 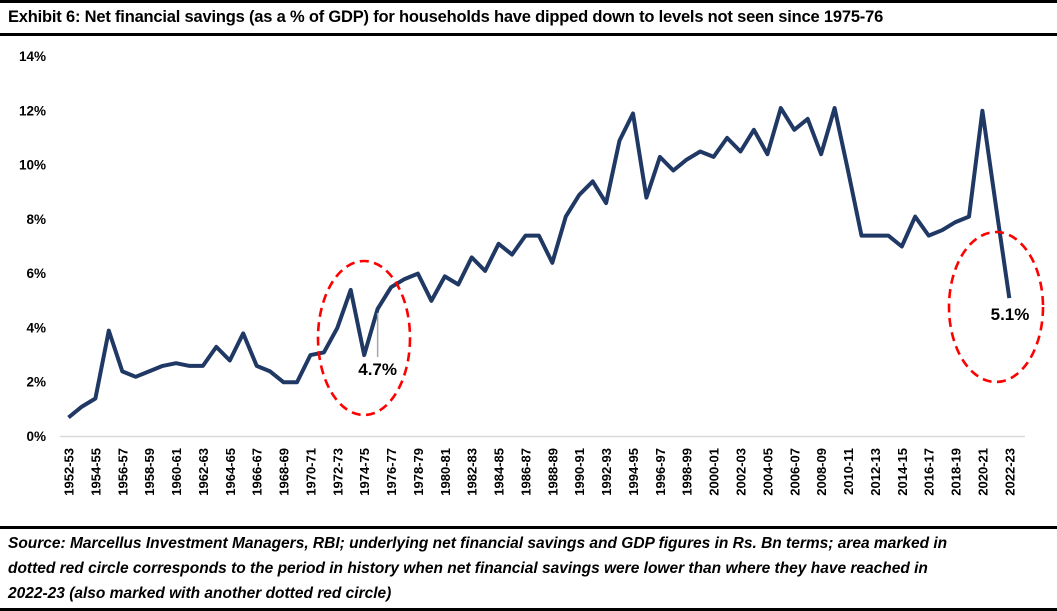 What do you see at coordinates (956, 472) in the screenshot?
I see `x-axis-tick-label: 2018-19` at bounding box center [956, 472].